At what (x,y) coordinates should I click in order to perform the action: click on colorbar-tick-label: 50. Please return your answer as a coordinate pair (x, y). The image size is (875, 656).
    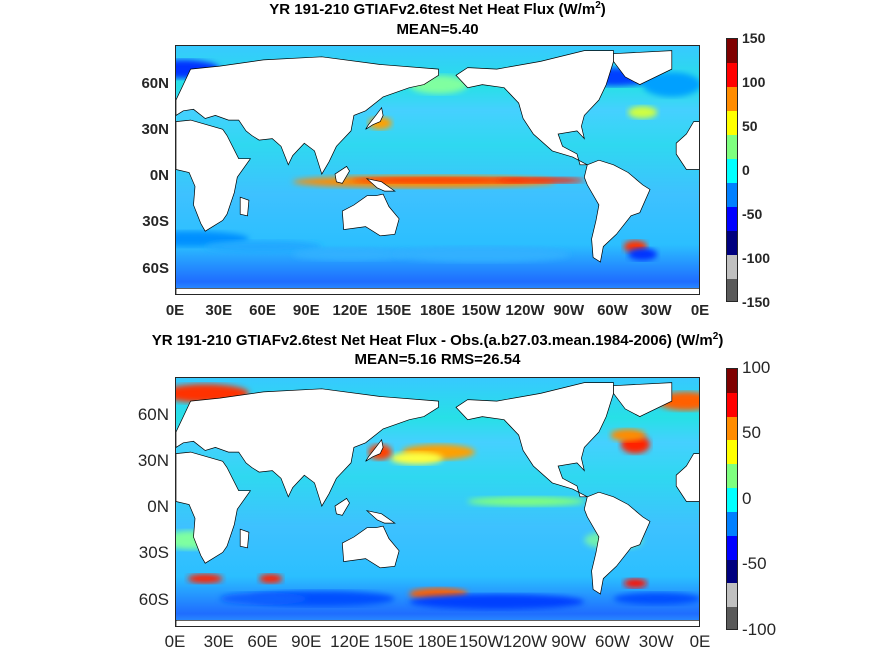
    Looking at the image, I should click on (750, 125).